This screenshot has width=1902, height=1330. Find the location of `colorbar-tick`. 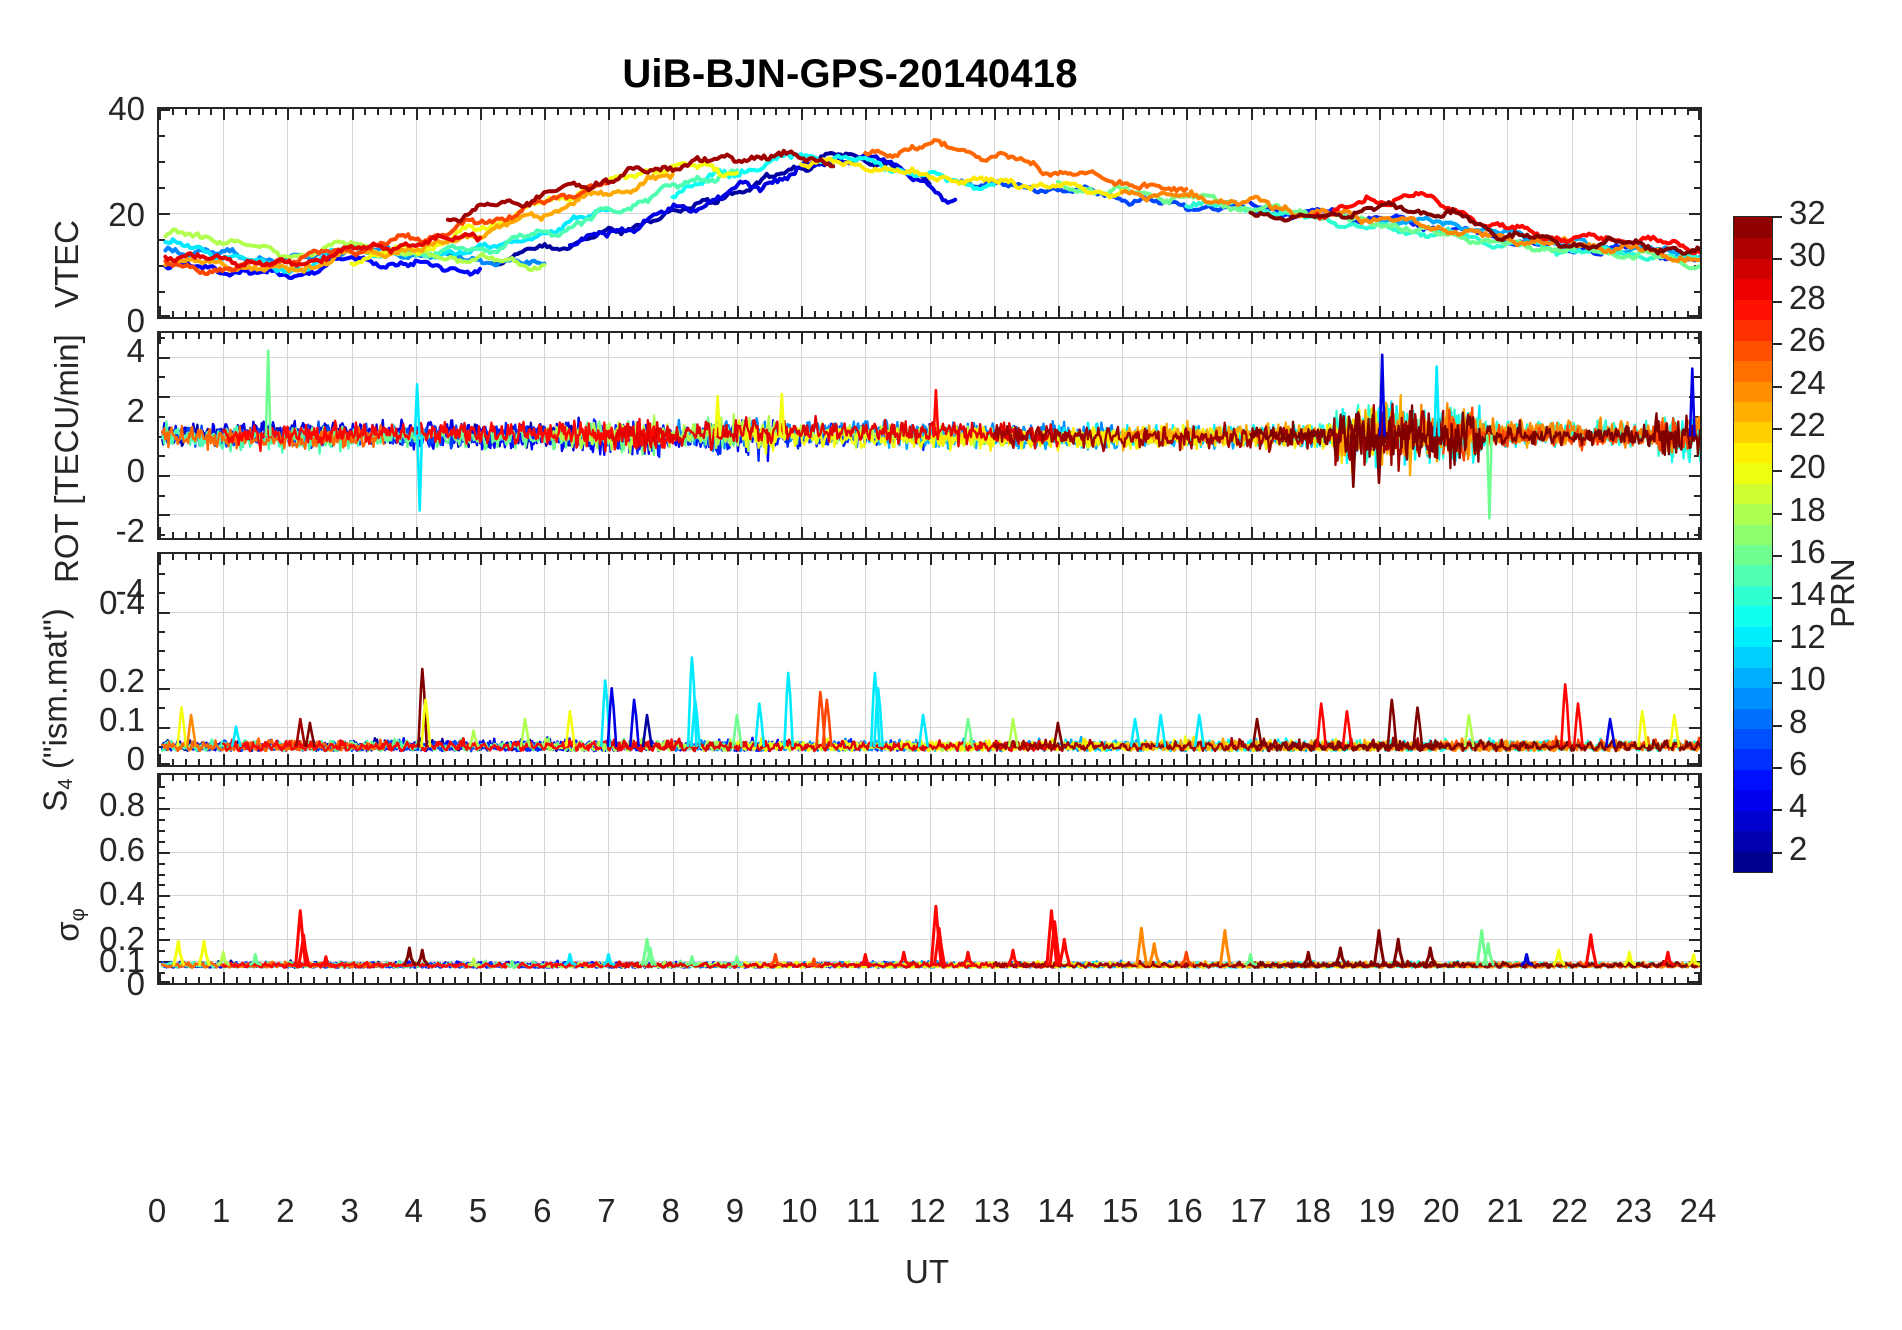

colorbar-tick is located at coordinates (1777, 428).